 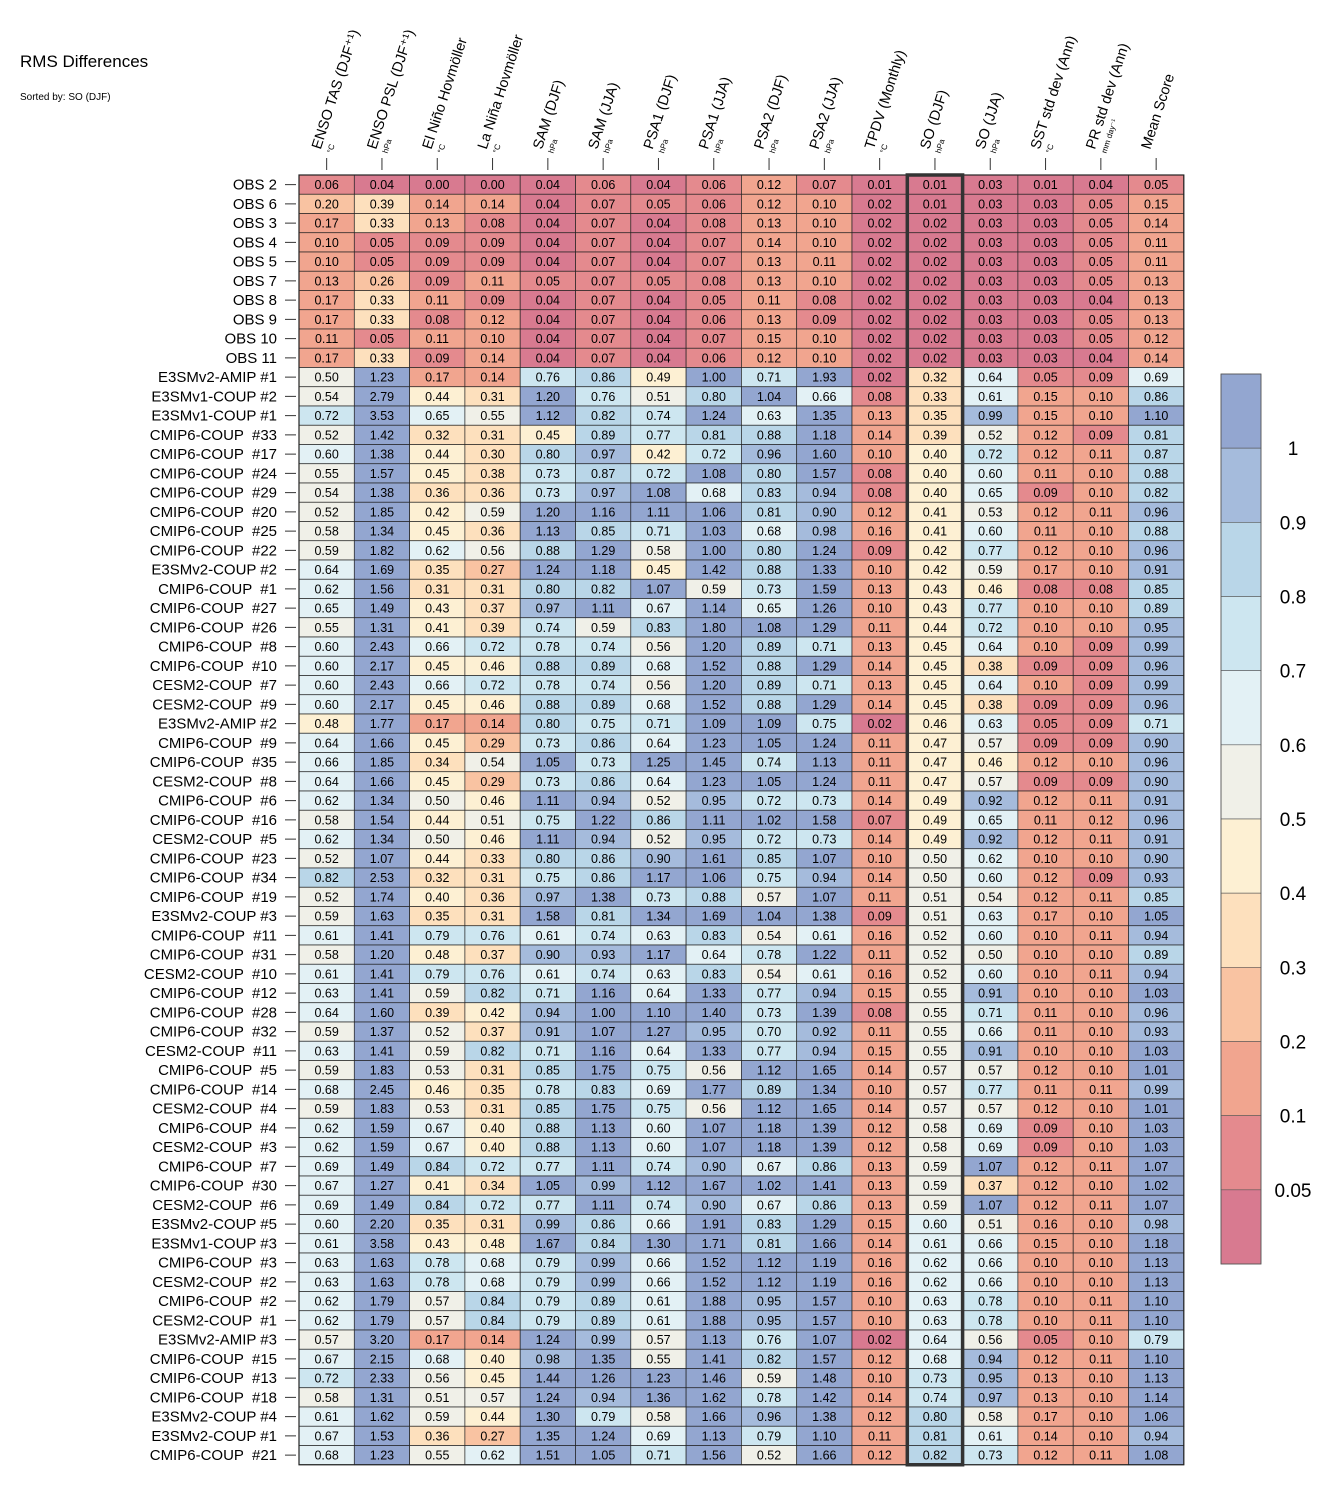 I want to click on colorbar-segment, so click(x=1241, y=782).